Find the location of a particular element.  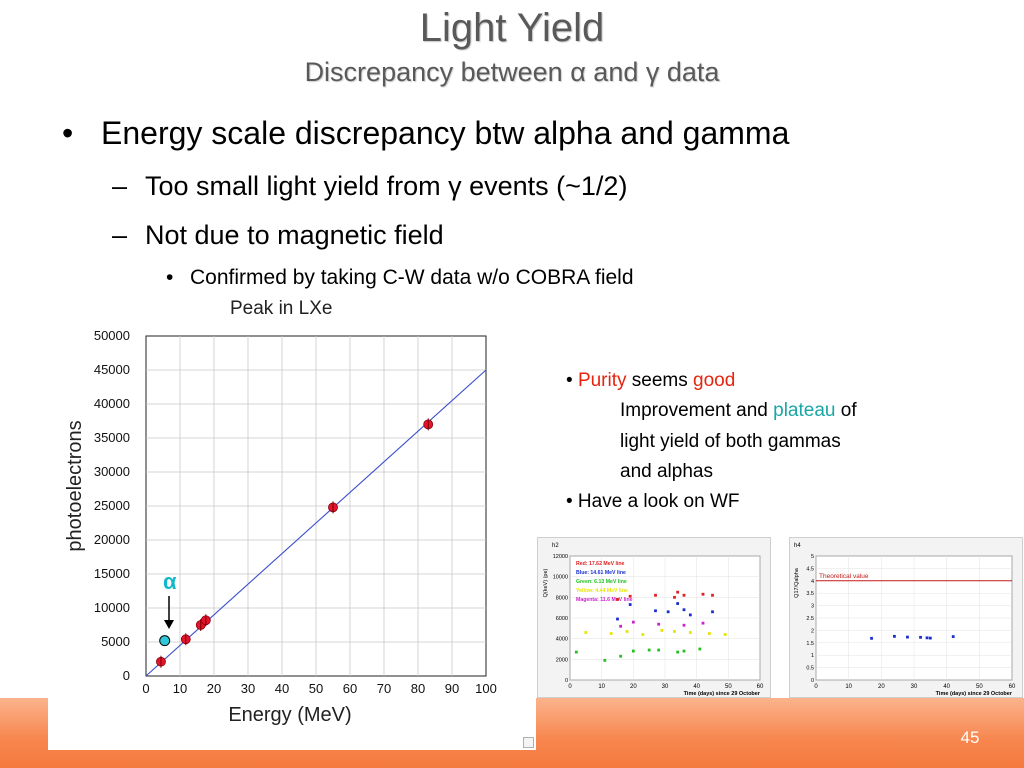

bullet-l2-b: Not due to magnetic field is located at coordinates (294, 235).